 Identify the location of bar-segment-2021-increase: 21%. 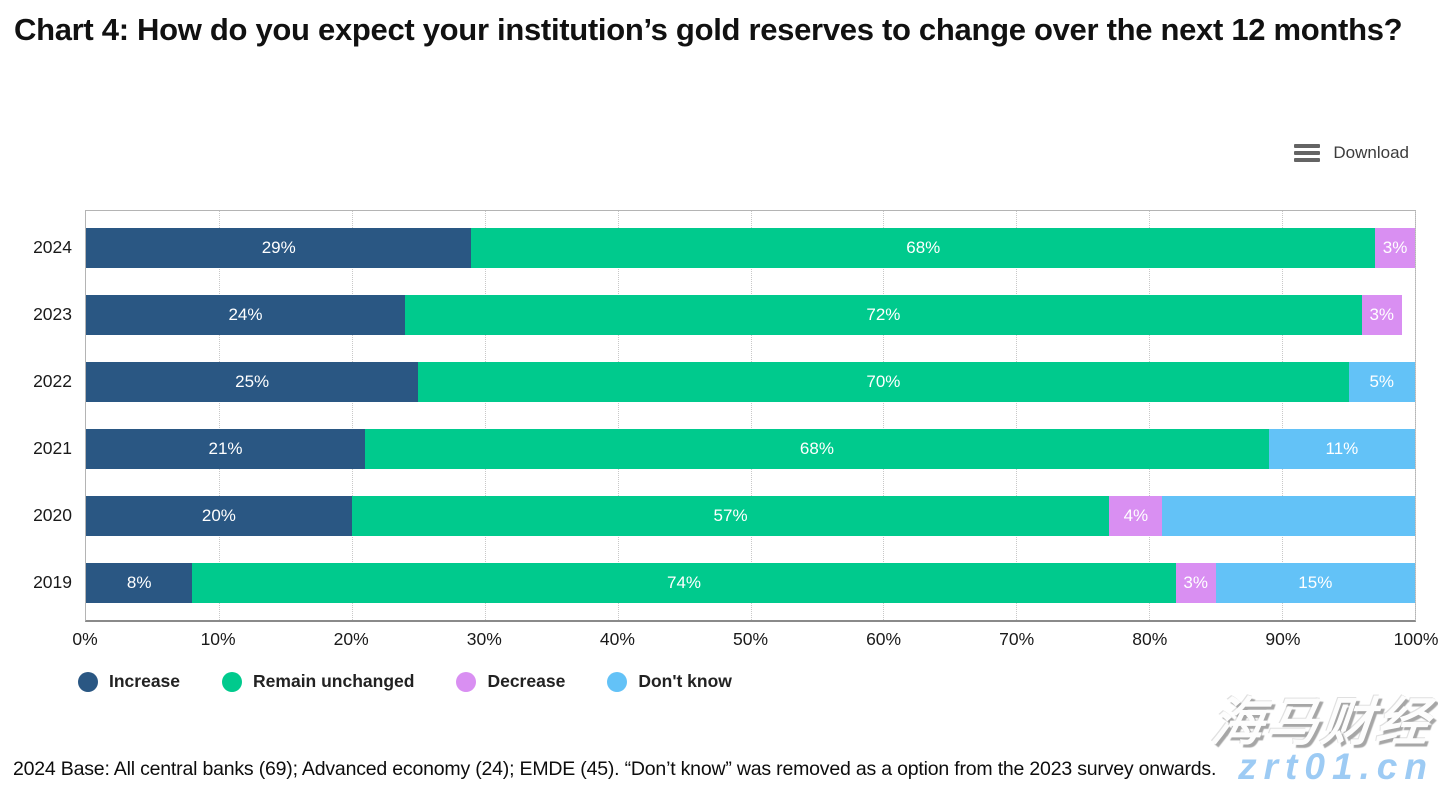
(226, 449).